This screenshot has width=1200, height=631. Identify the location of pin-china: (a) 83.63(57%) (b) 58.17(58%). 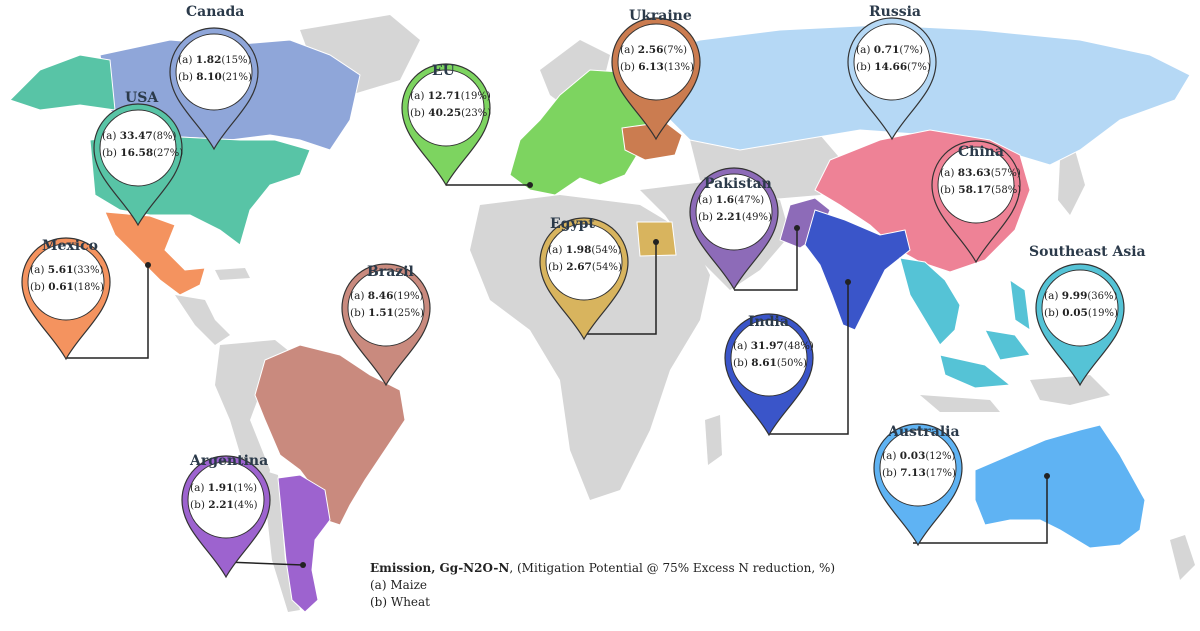
(976, 200).